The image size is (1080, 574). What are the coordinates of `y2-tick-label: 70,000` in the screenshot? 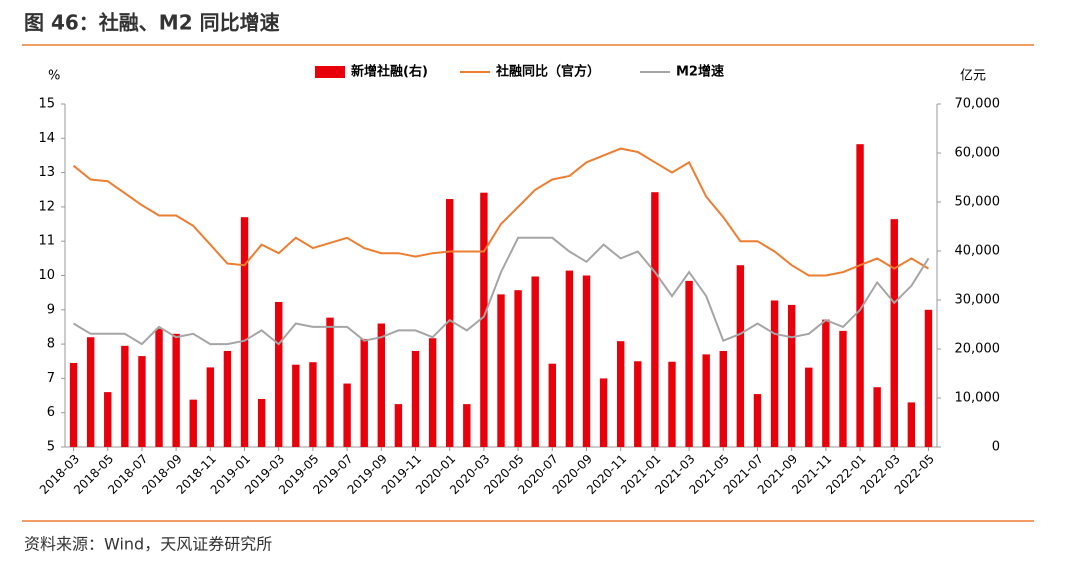 It's located at (978, 104).